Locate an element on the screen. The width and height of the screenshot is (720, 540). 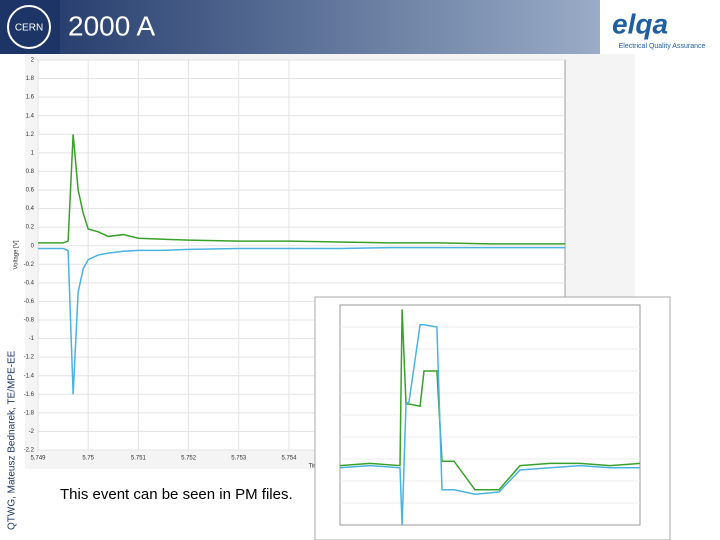
y-tick-label: 1.8 is located at coordinates (30, 79).